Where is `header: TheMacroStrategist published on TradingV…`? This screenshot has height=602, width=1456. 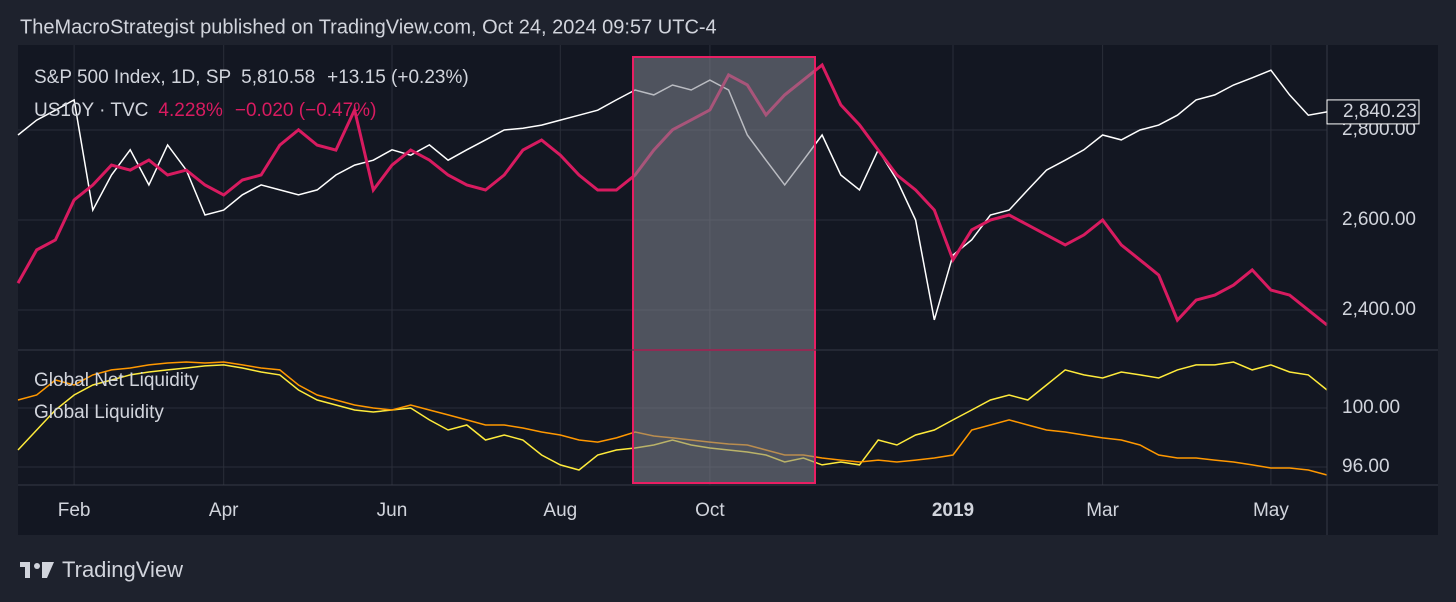
header: TheMacroStrategist published on TradingV… is located at coordinates (368, 27).